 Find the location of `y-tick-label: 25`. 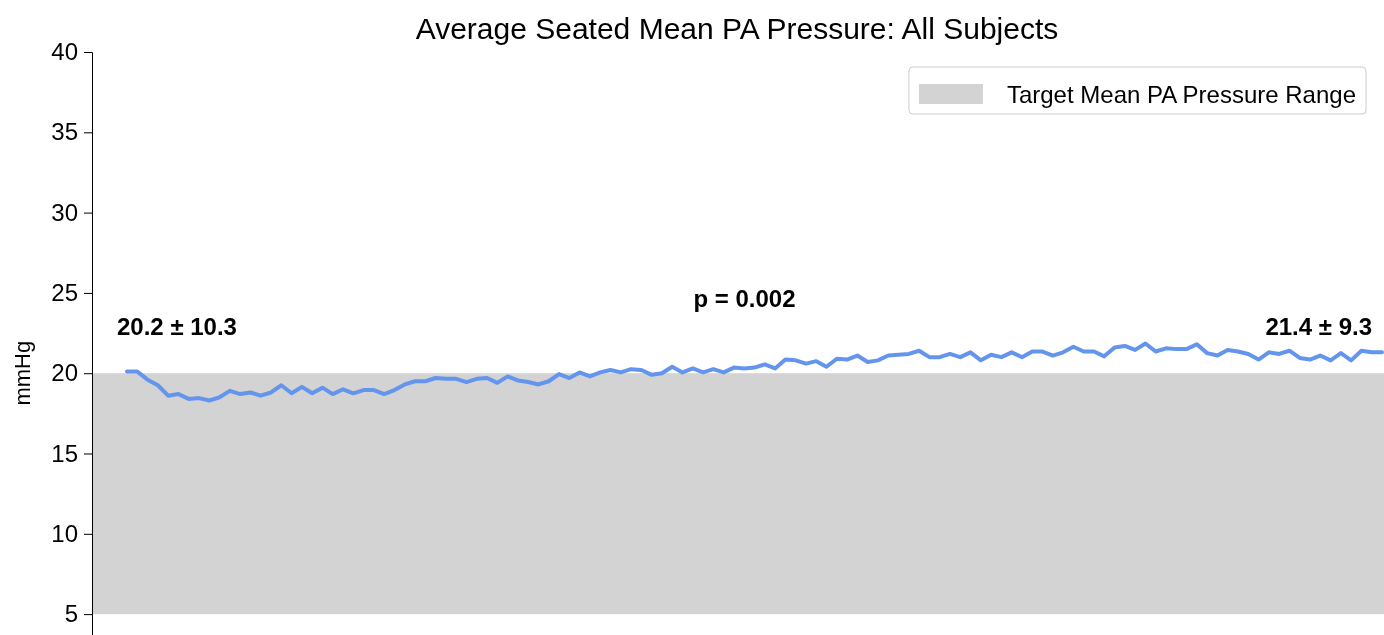

y-tick-label: 25 is located at coordinates (64, 293).